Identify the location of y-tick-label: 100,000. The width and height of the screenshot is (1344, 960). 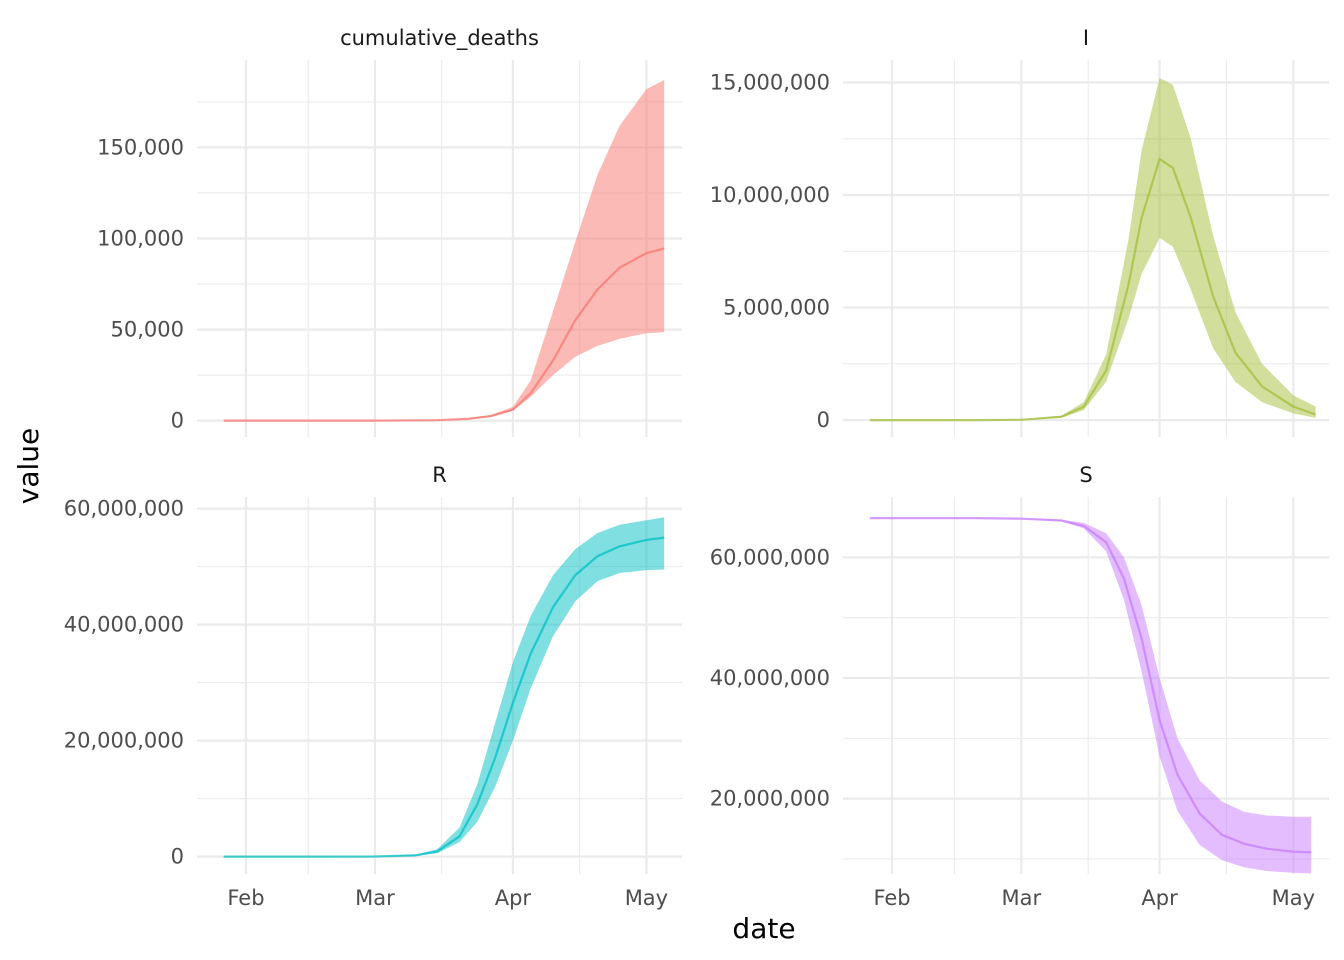
(140, 238).